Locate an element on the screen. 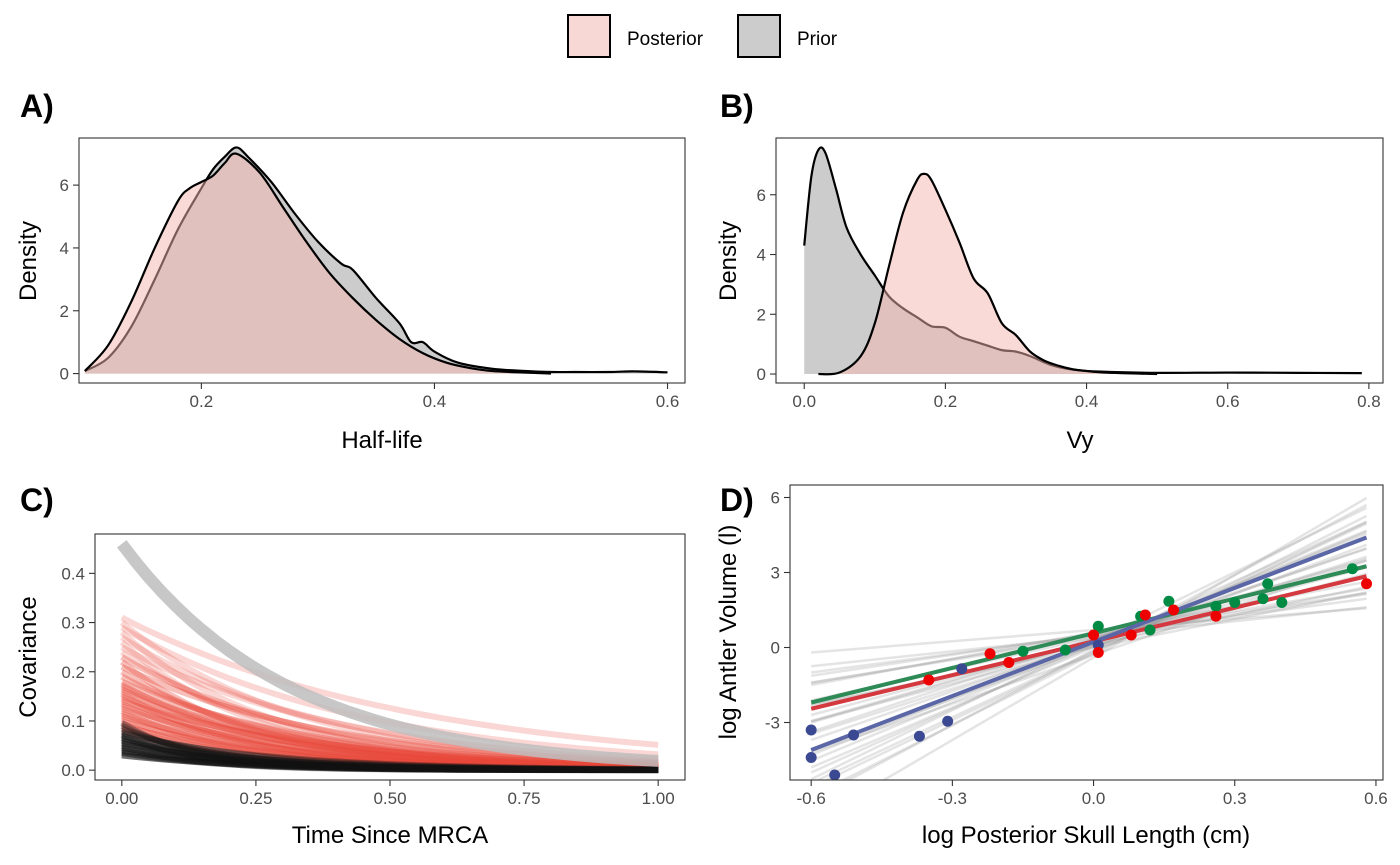 The image size is (1400, 865). posterior-density-area is located at coordinates (988, 274).